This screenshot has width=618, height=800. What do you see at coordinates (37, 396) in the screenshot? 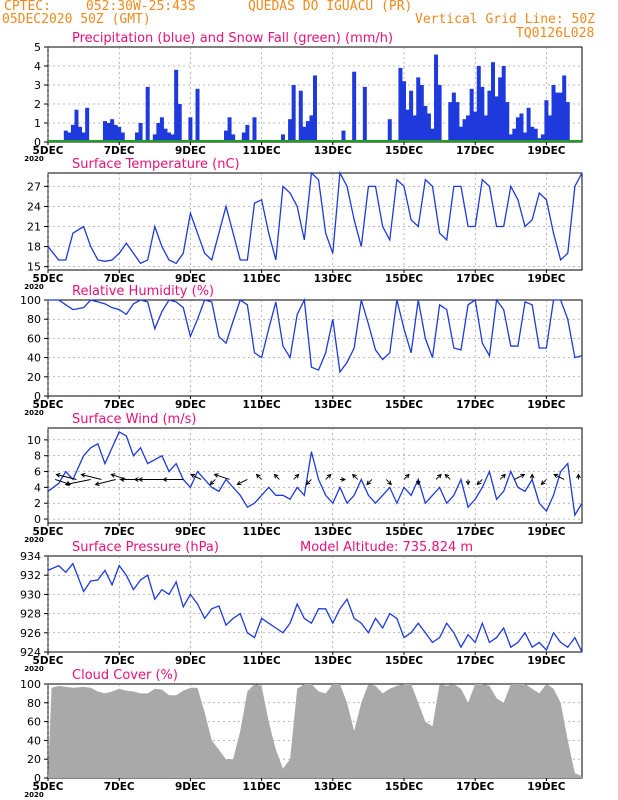
I see `rh-ytick-label: 0` at bounding box center [37, 396].